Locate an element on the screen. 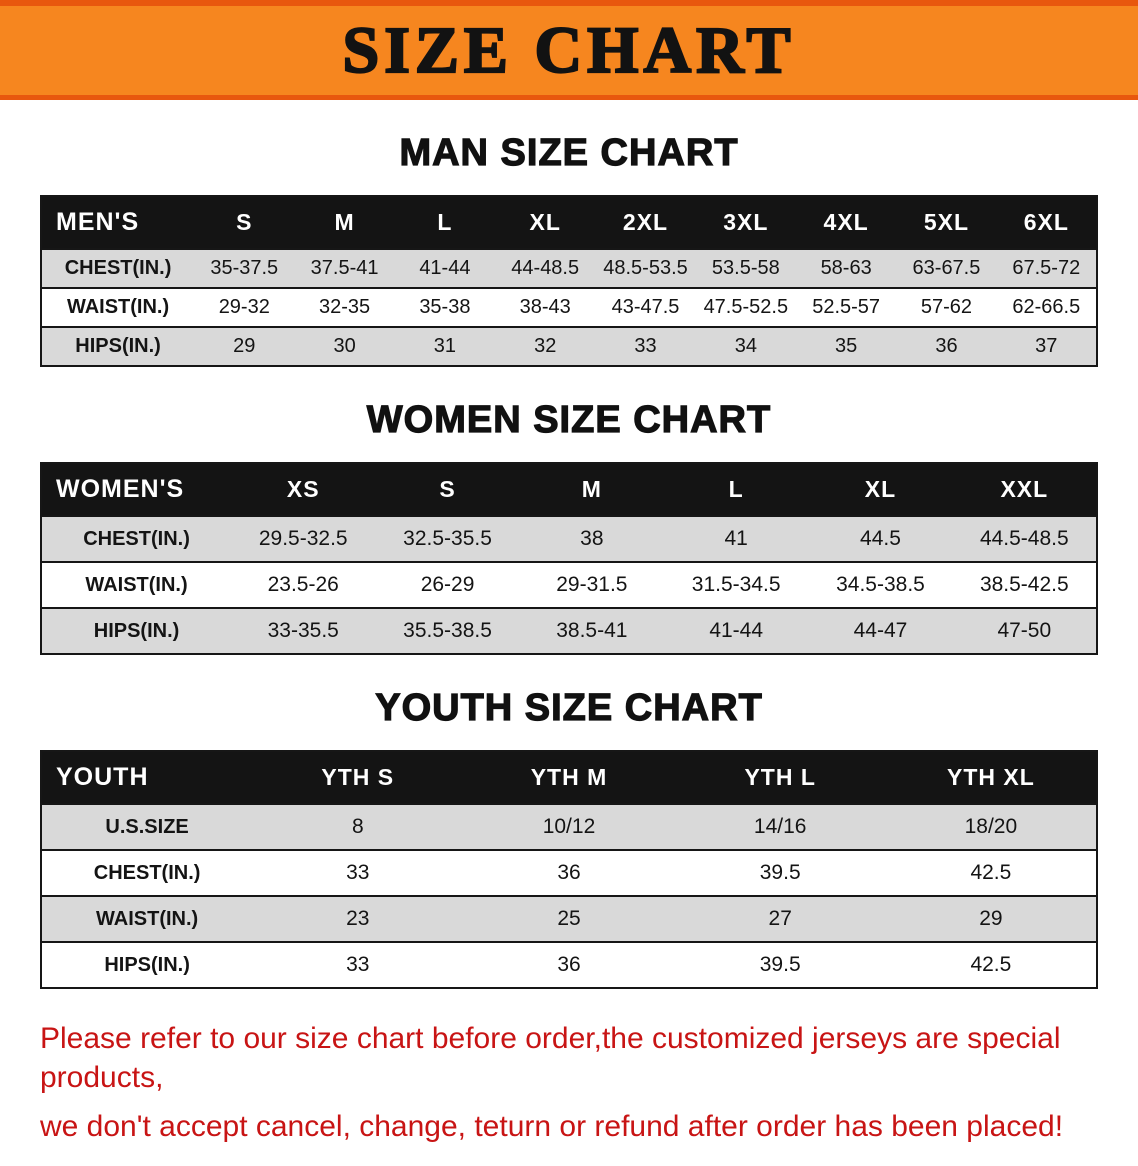 Image resolution: width=1138 pixels, height=1166 pixels. value-cell: 35-38 is located at coordinates (445, 307).